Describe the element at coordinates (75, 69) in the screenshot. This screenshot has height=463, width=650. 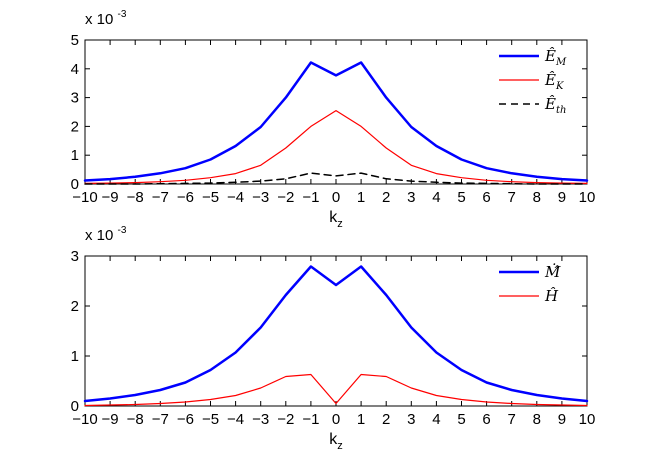
I see `y-tick-label: 4` at that location.